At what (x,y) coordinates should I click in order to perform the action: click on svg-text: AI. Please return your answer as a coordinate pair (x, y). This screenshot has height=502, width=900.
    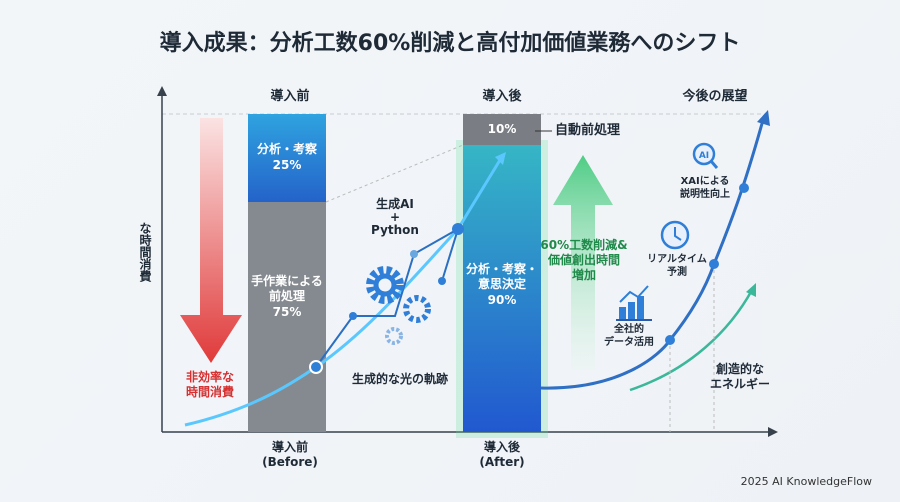
    Looking at the image, I should click on (704, 156).